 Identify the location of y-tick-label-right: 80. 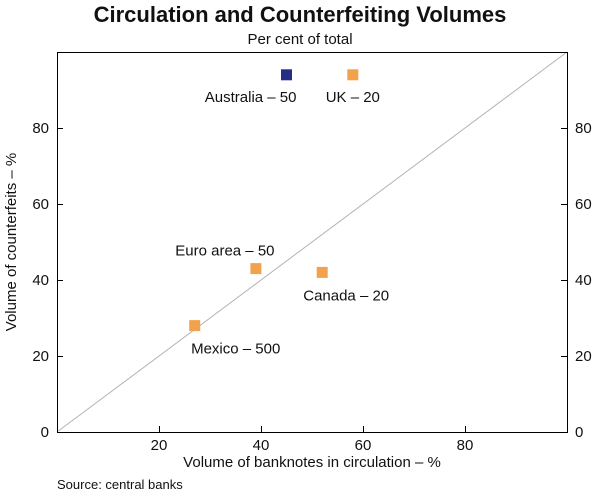
(583, 128).